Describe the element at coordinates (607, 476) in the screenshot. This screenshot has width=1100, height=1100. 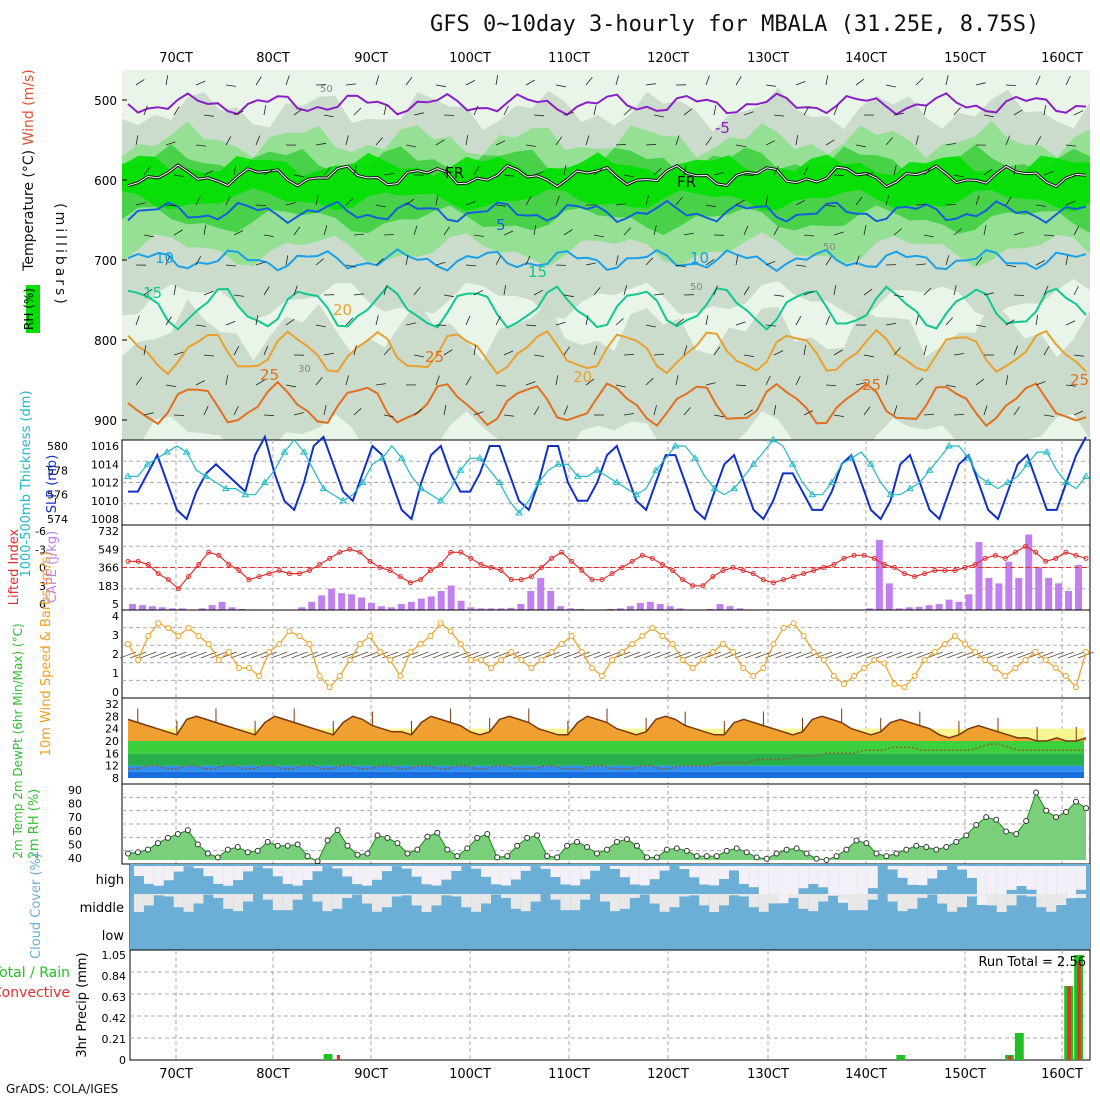
I see `thickness-line` at that location.